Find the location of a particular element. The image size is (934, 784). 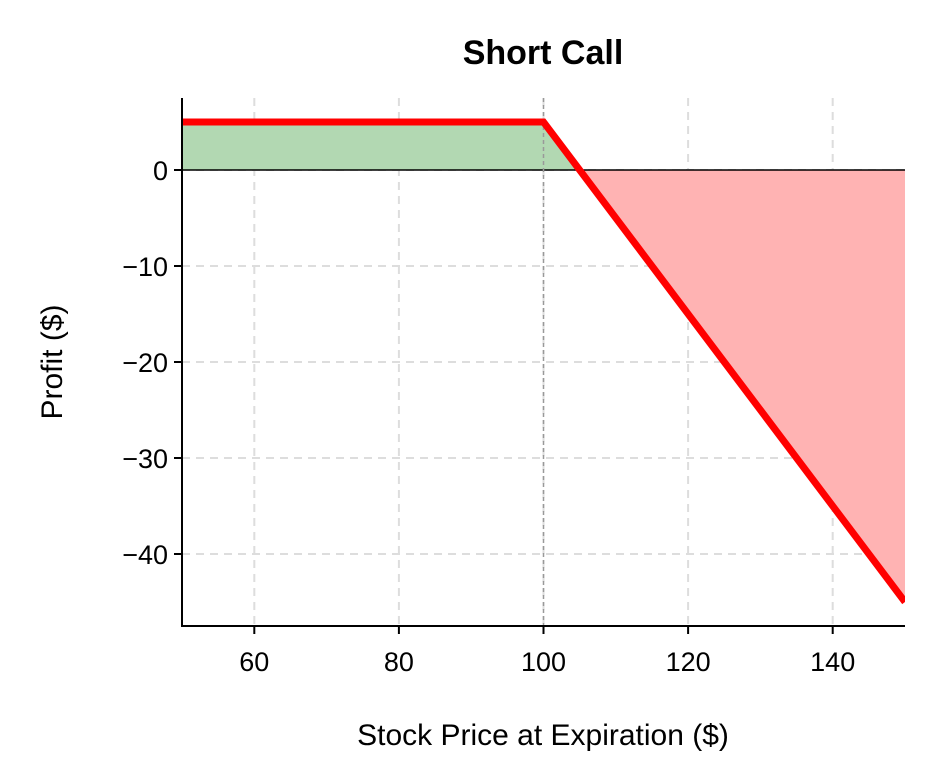

x-tick-label: 60 is located at coordinates (254, 662).